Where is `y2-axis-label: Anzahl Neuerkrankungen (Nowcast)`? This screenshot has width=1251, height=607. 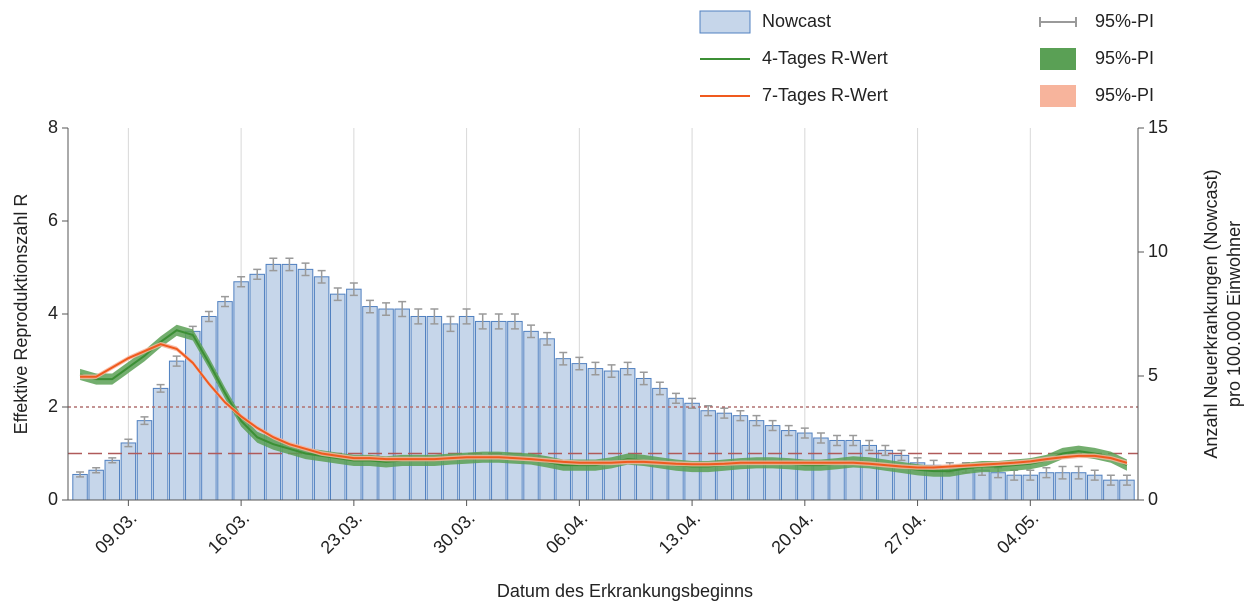 y2-axis-label: Anzahl Neuerkrankungen (Nowcast) is located at coordinates (1211, 313).